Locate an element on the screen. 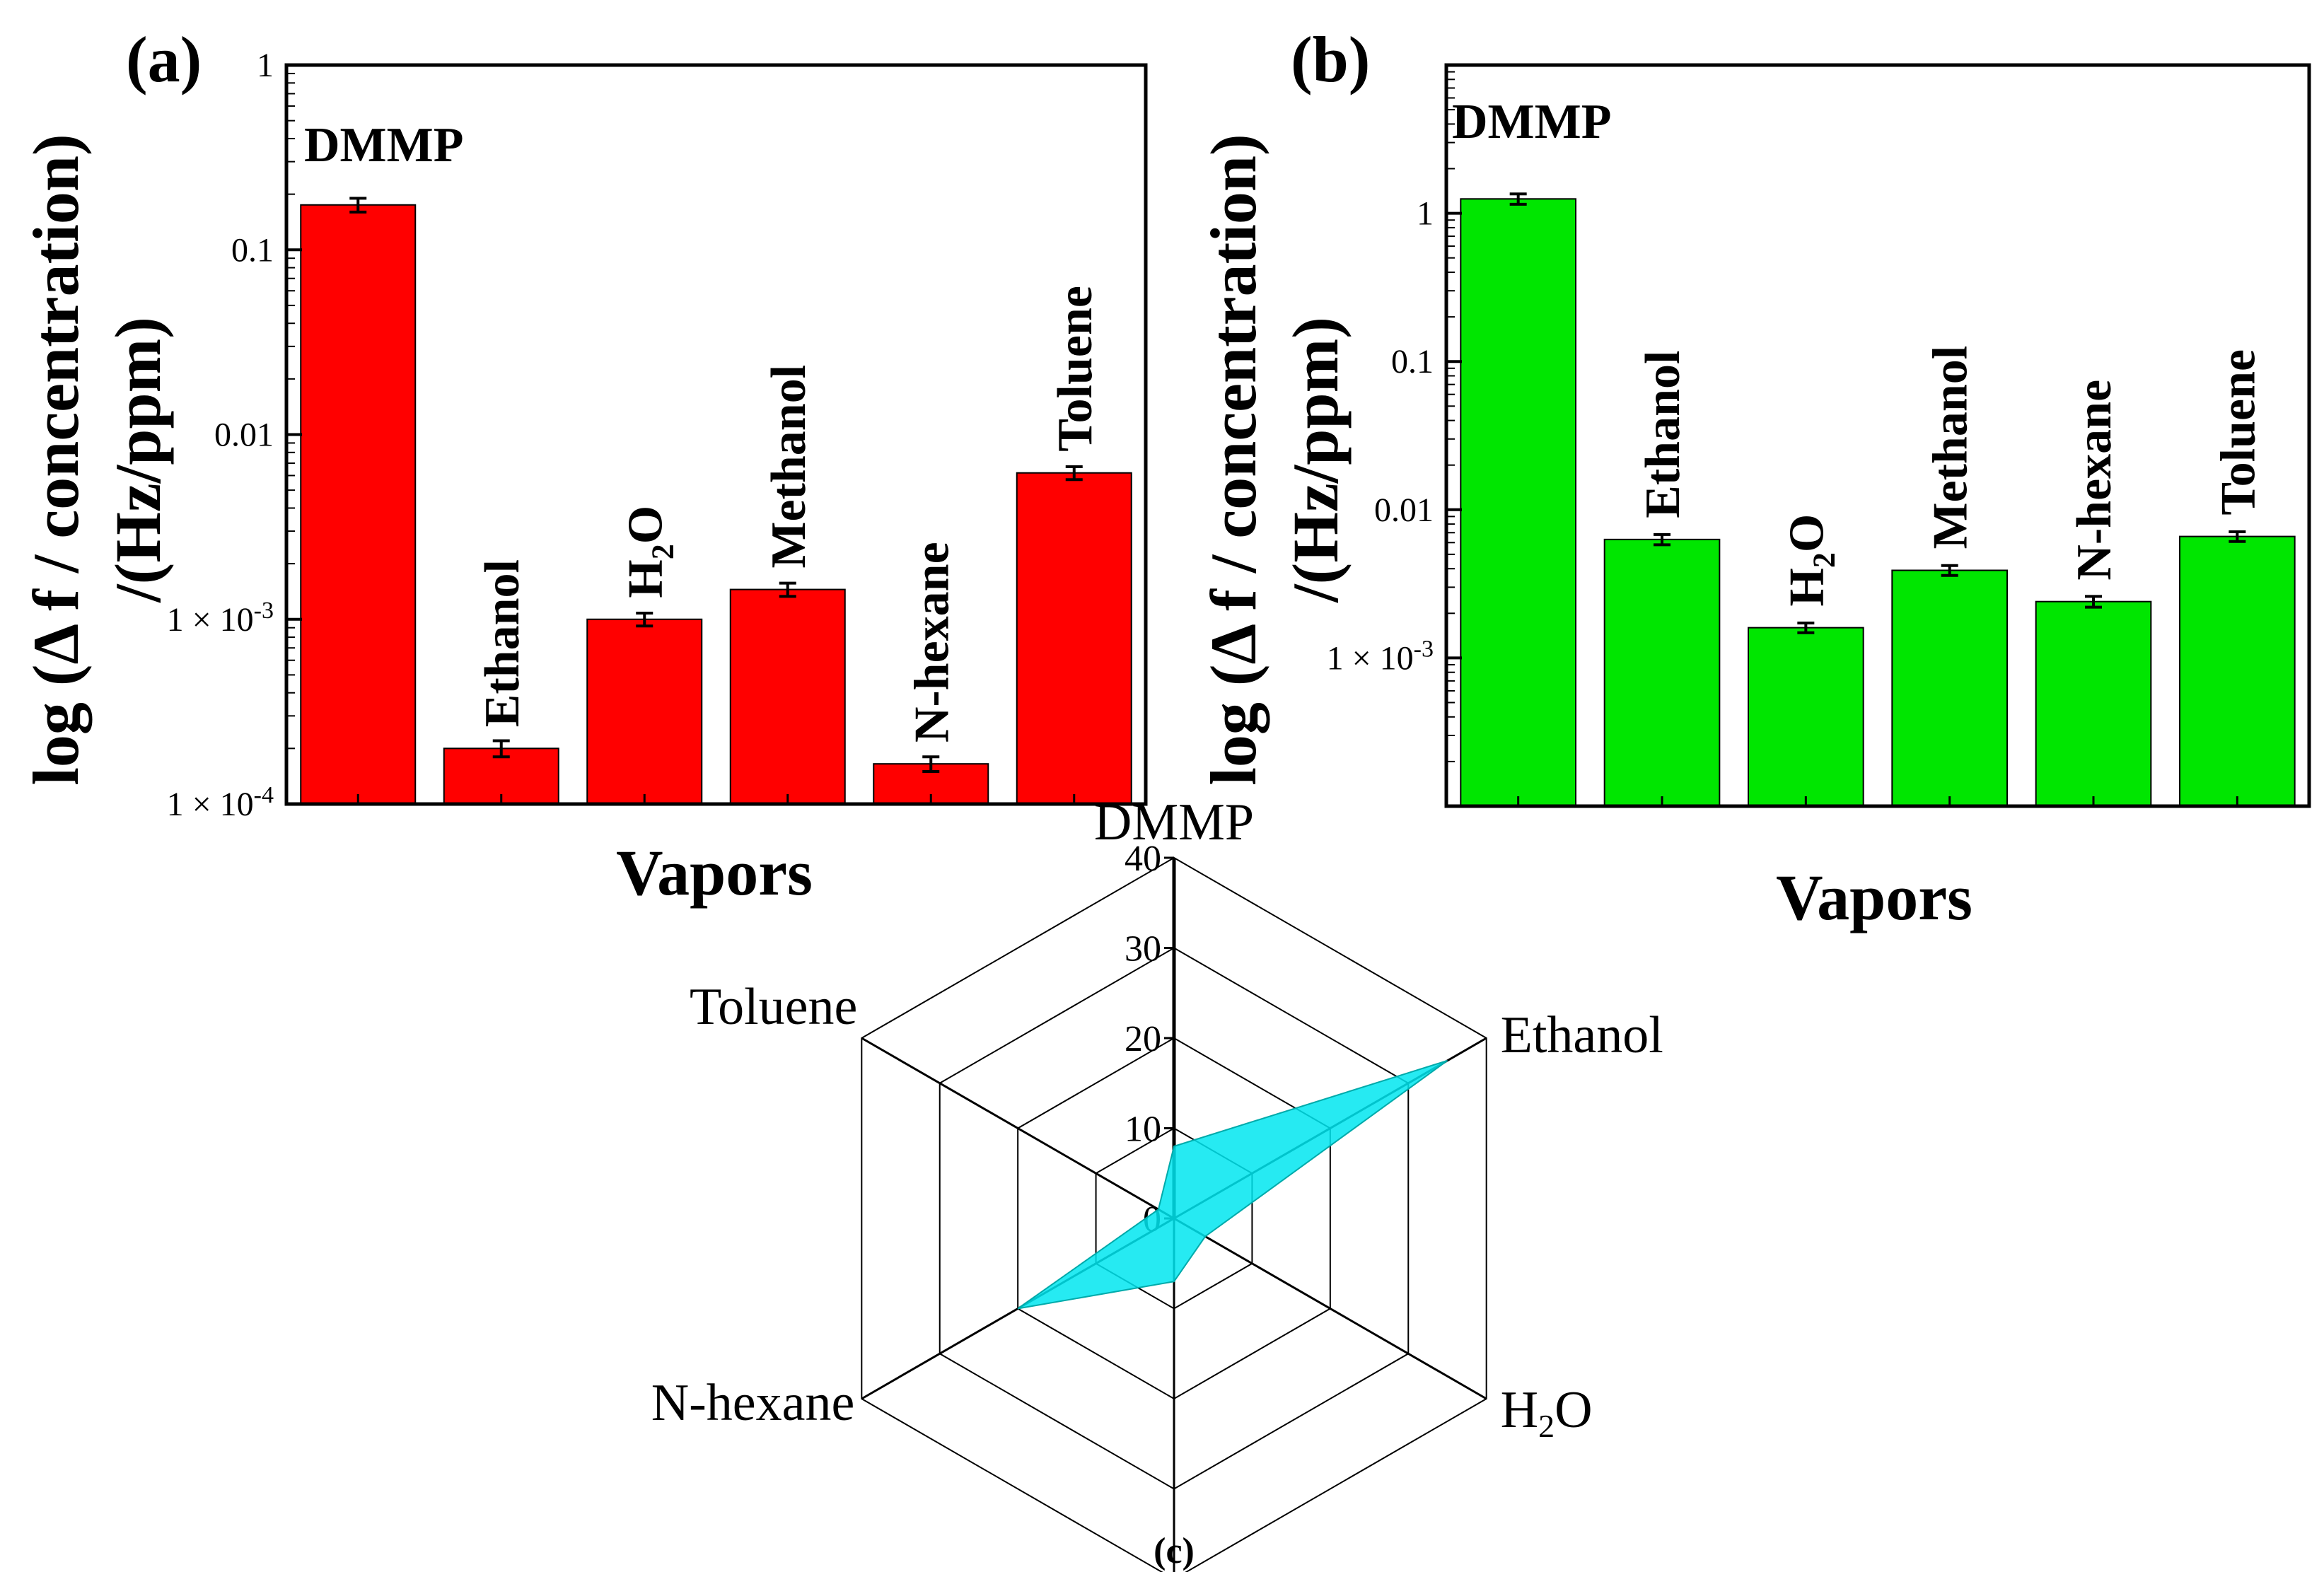 This screenshot has height=1572, width=2324. panel-a-y-tick-text: 0.1 is located at coordinates (252, 250).